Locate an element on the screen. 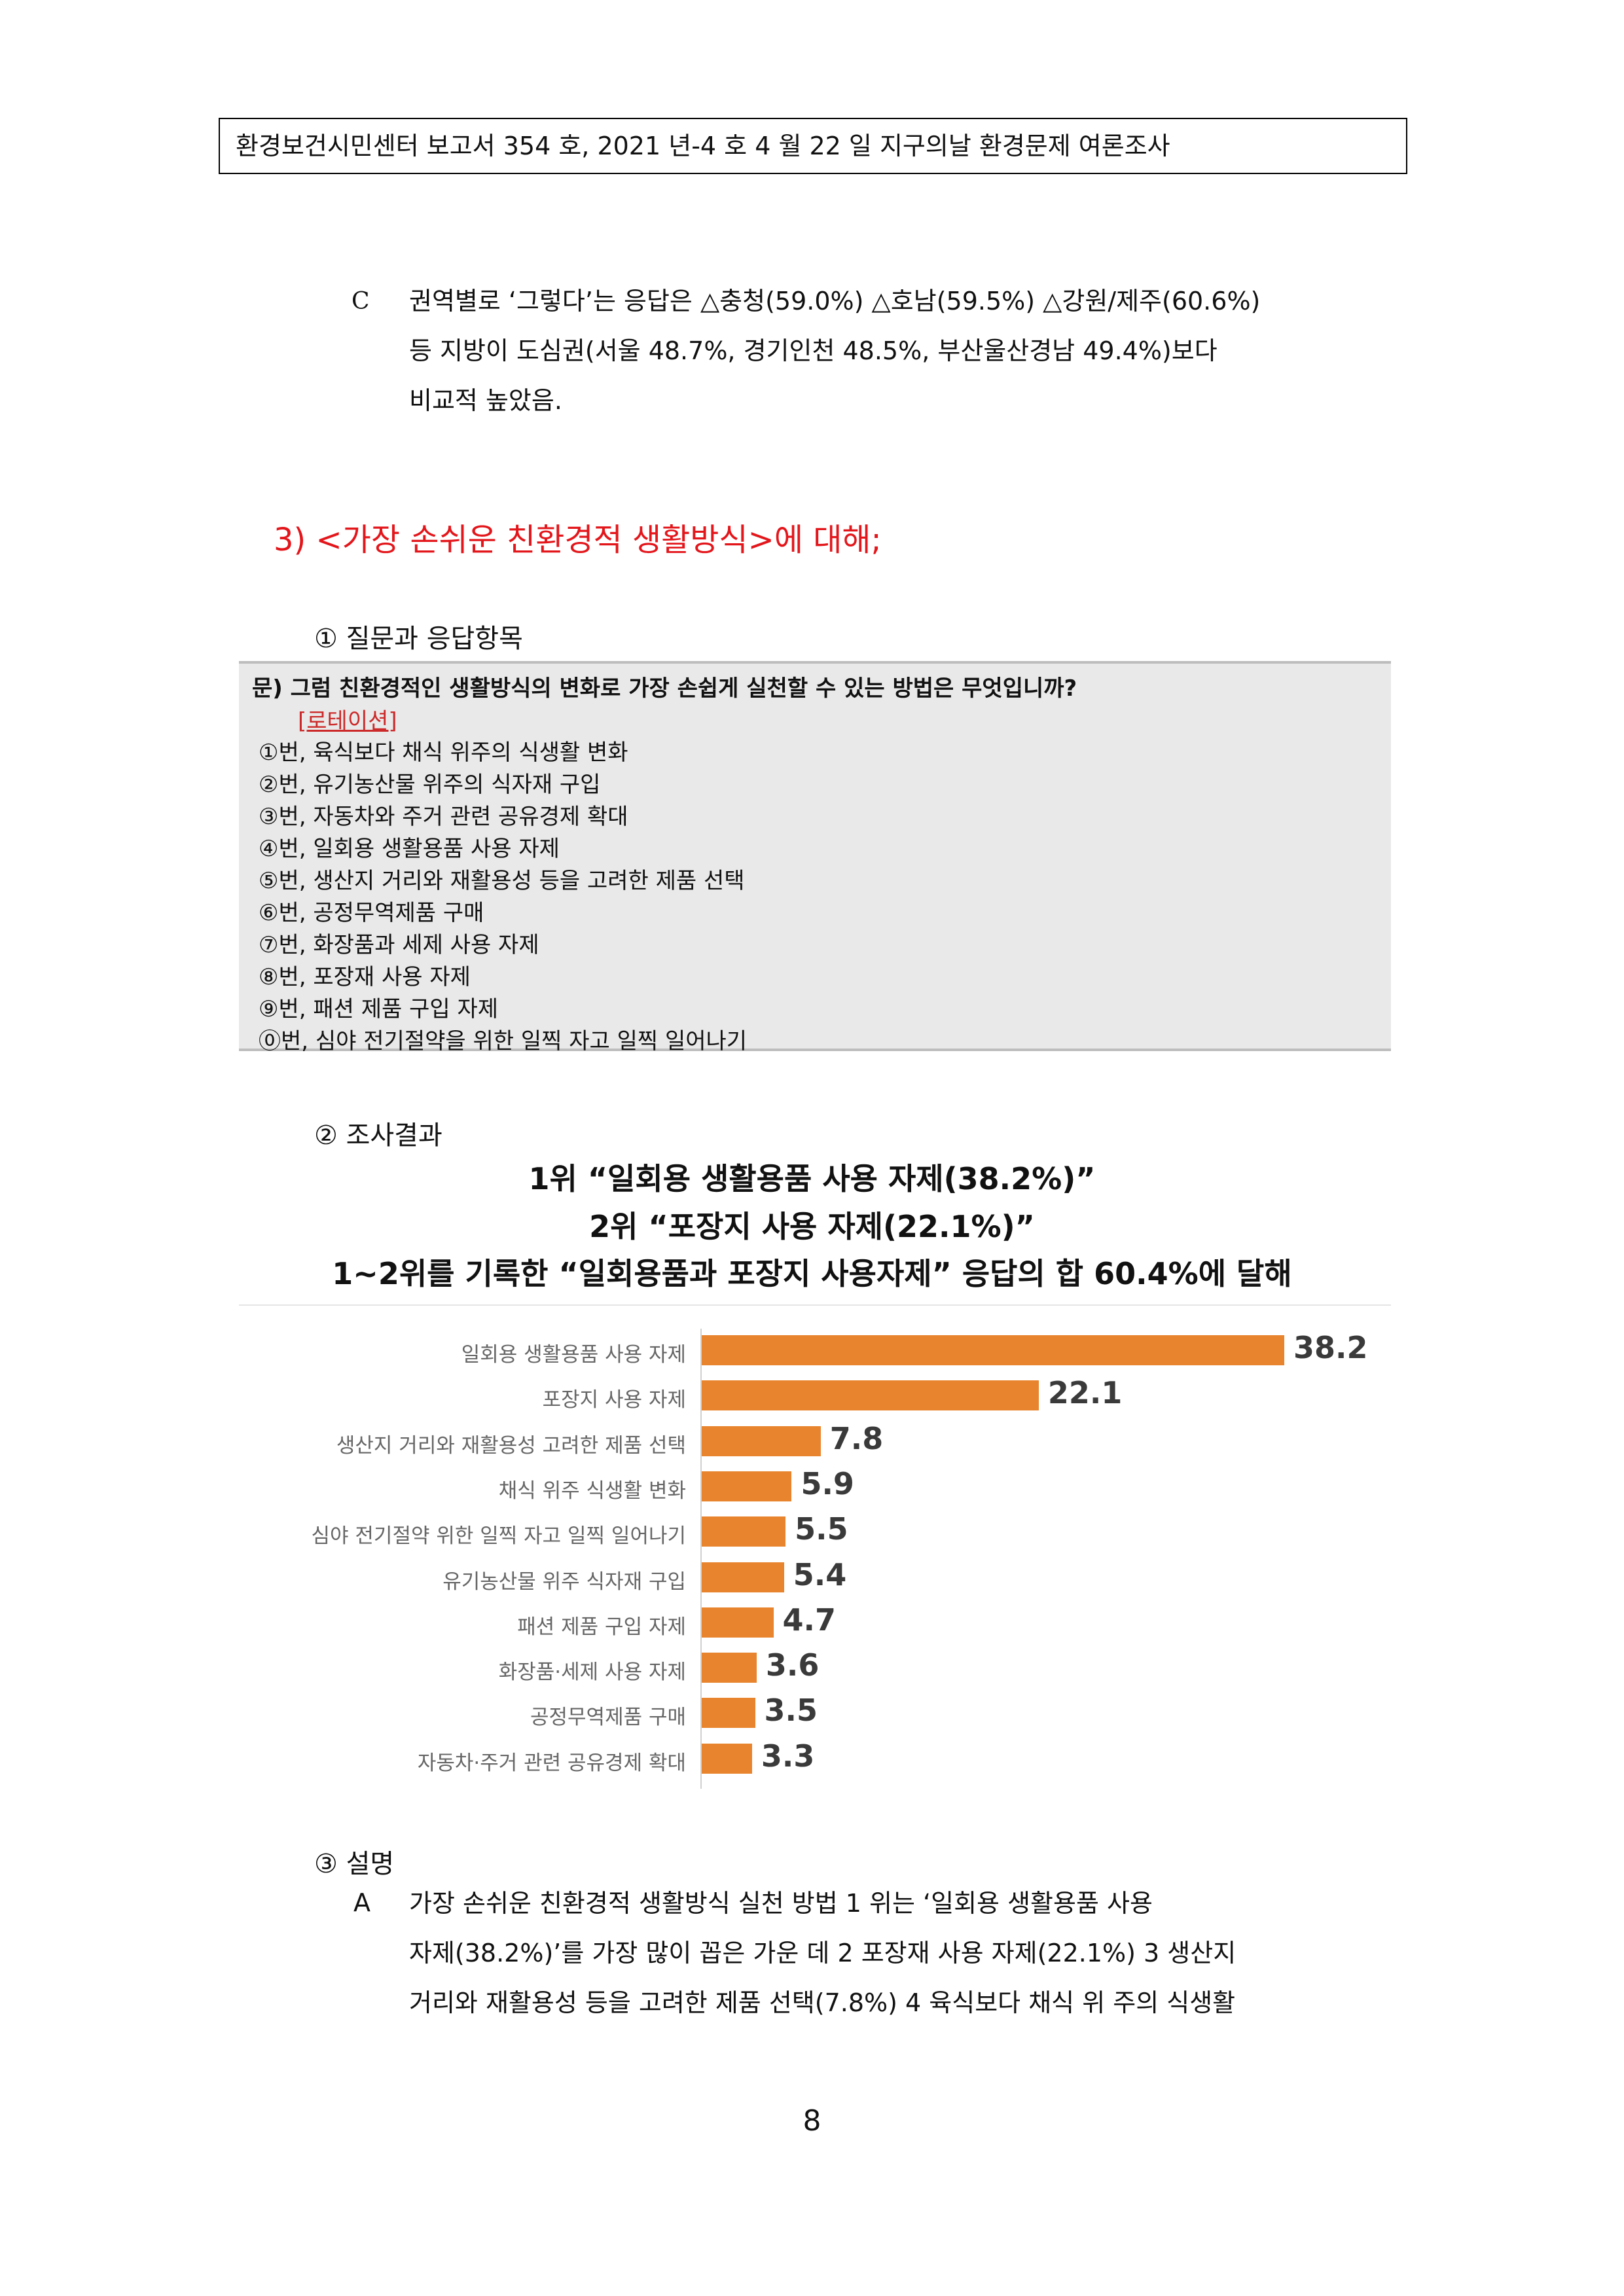  bar-category-label: 생산지 거리와 재활용성 고려한 제품 선택 is located at coordinates (511, 1446).